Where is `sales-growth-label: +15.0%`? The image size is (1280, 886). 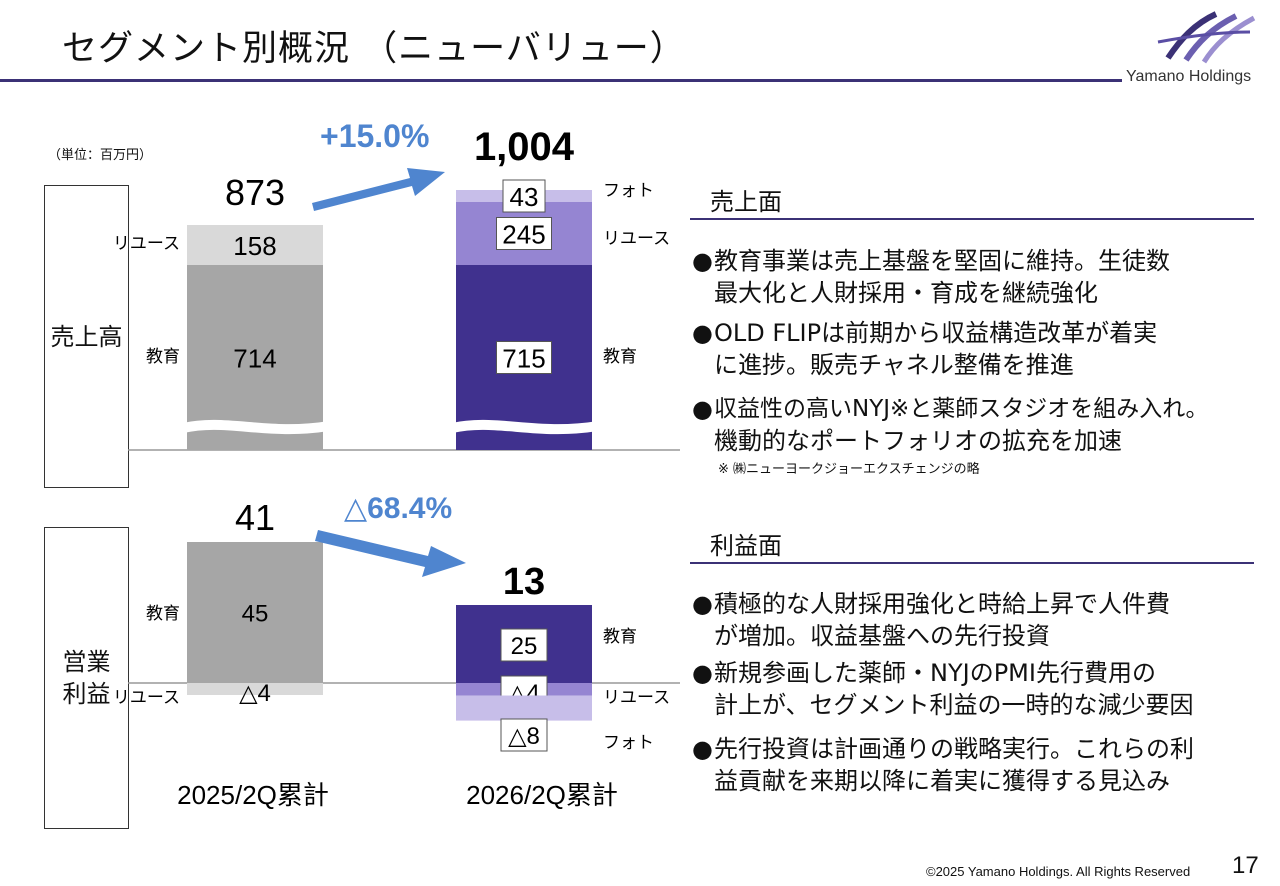 sales-growth-label: +15.0% is located at coordinates (374, 136).